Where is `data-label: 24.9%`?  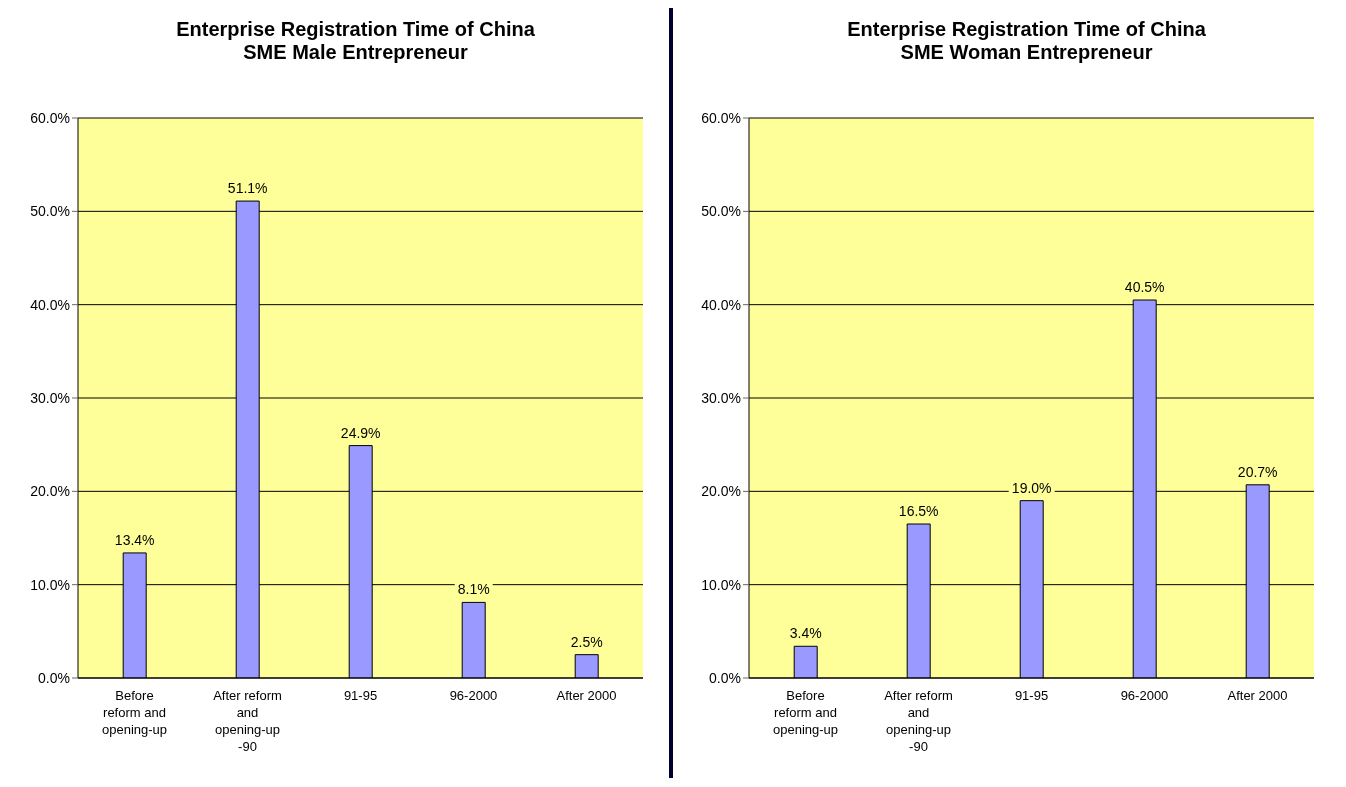
data-label: 24.9% is located at coordinates (360, 432).